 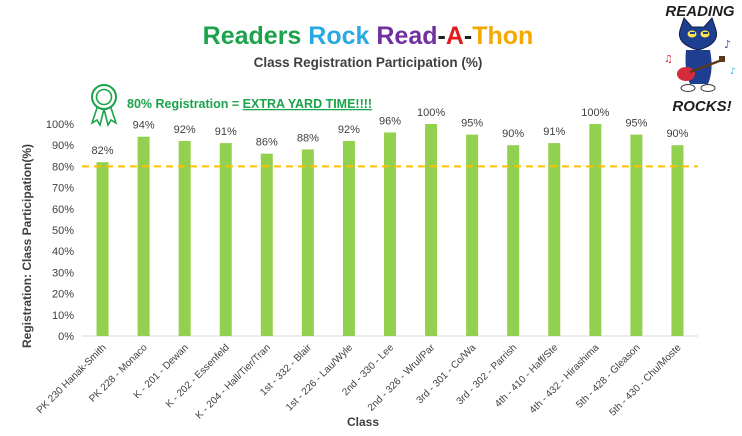 What do you see at coordinates (502, 36) in the screenshot?
I see `title-part: Thon` at bounding box center [502, 36].